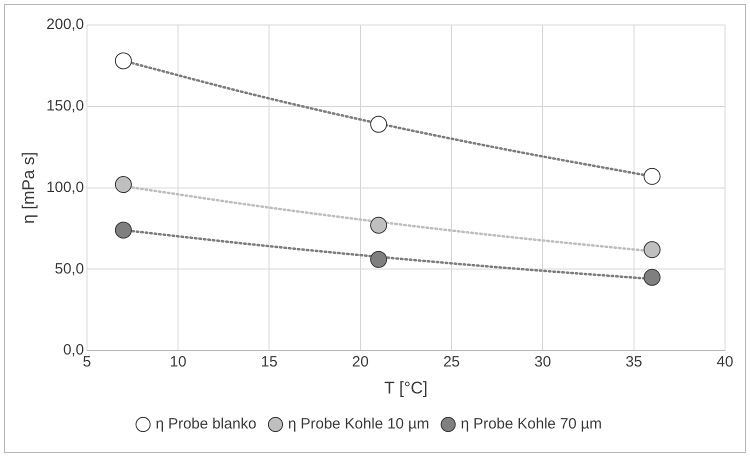 The image size is (750, 457). Describe the element at coordinates (28, 188) in the screenshot. I see `y-axis-title: η [mPa s]` at that location.